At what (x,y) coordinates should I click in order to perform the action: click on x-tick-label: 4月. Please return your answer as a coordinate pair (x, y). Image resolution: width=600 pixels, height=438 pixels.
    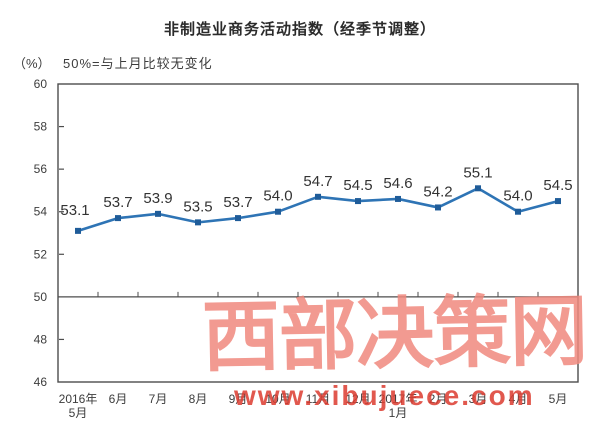
    Looking at the image, I should click on (518, 399).